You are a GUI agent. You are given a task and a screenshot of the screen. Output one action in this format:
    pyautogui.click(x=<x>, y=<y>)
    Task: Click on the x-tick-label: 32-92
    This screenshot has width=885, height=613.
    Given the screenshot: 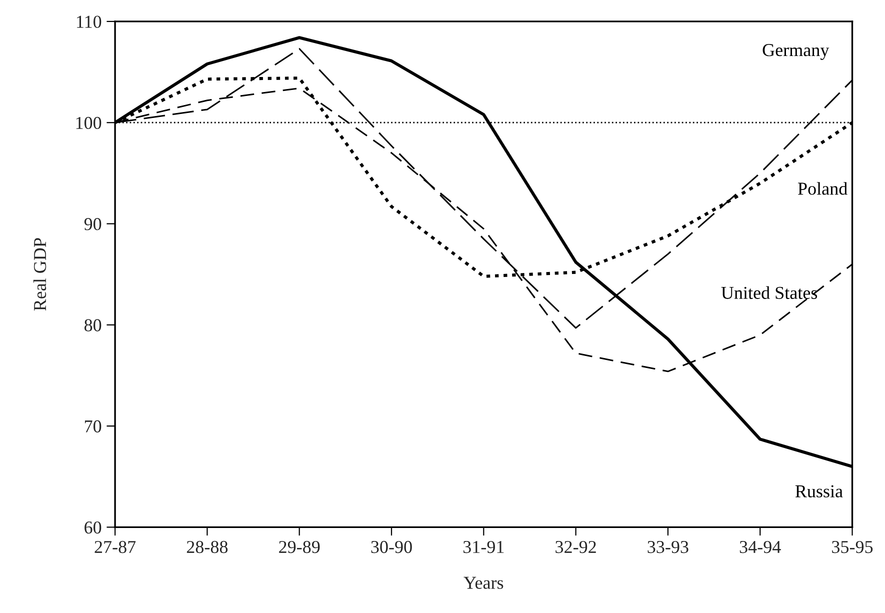 What is the action you would take?
    pyautogui.click(x=576, y=547)
    